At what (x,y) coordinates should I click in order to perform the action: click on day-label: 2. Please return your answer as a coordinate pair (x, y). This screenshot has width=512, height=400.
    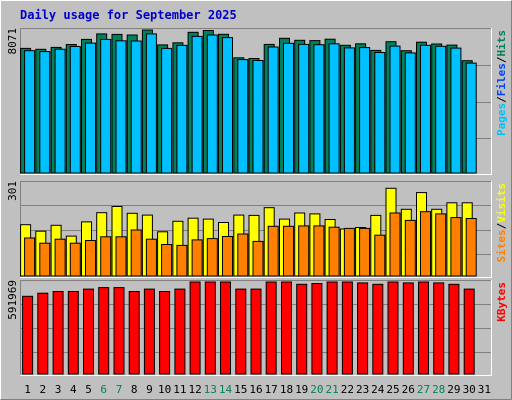
    Looking at the image, I should click on (42, 389).